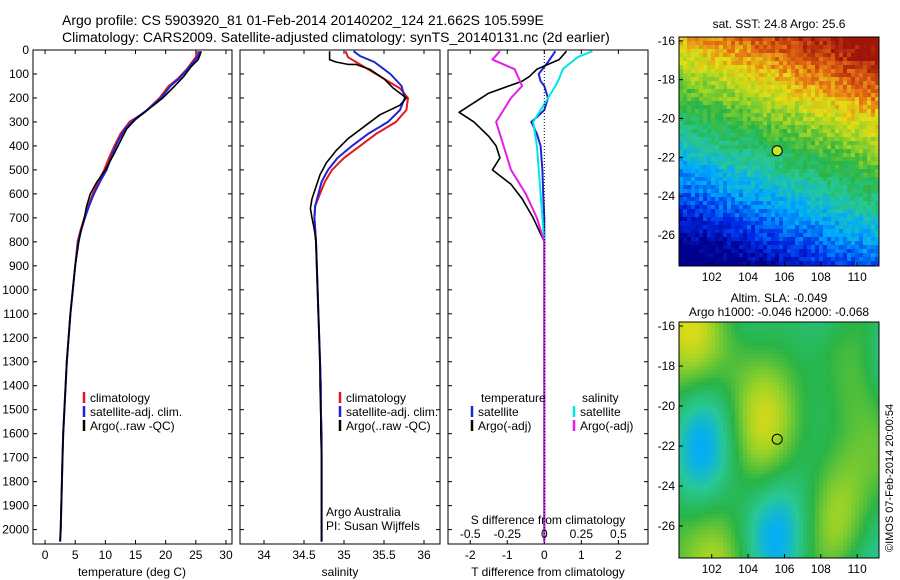 The image size is (900, 580). What do you see at coordinates (504, 426) in the screenshot?
I see `legend-label: Argo(-adj)` at bounding box center [504, 426].